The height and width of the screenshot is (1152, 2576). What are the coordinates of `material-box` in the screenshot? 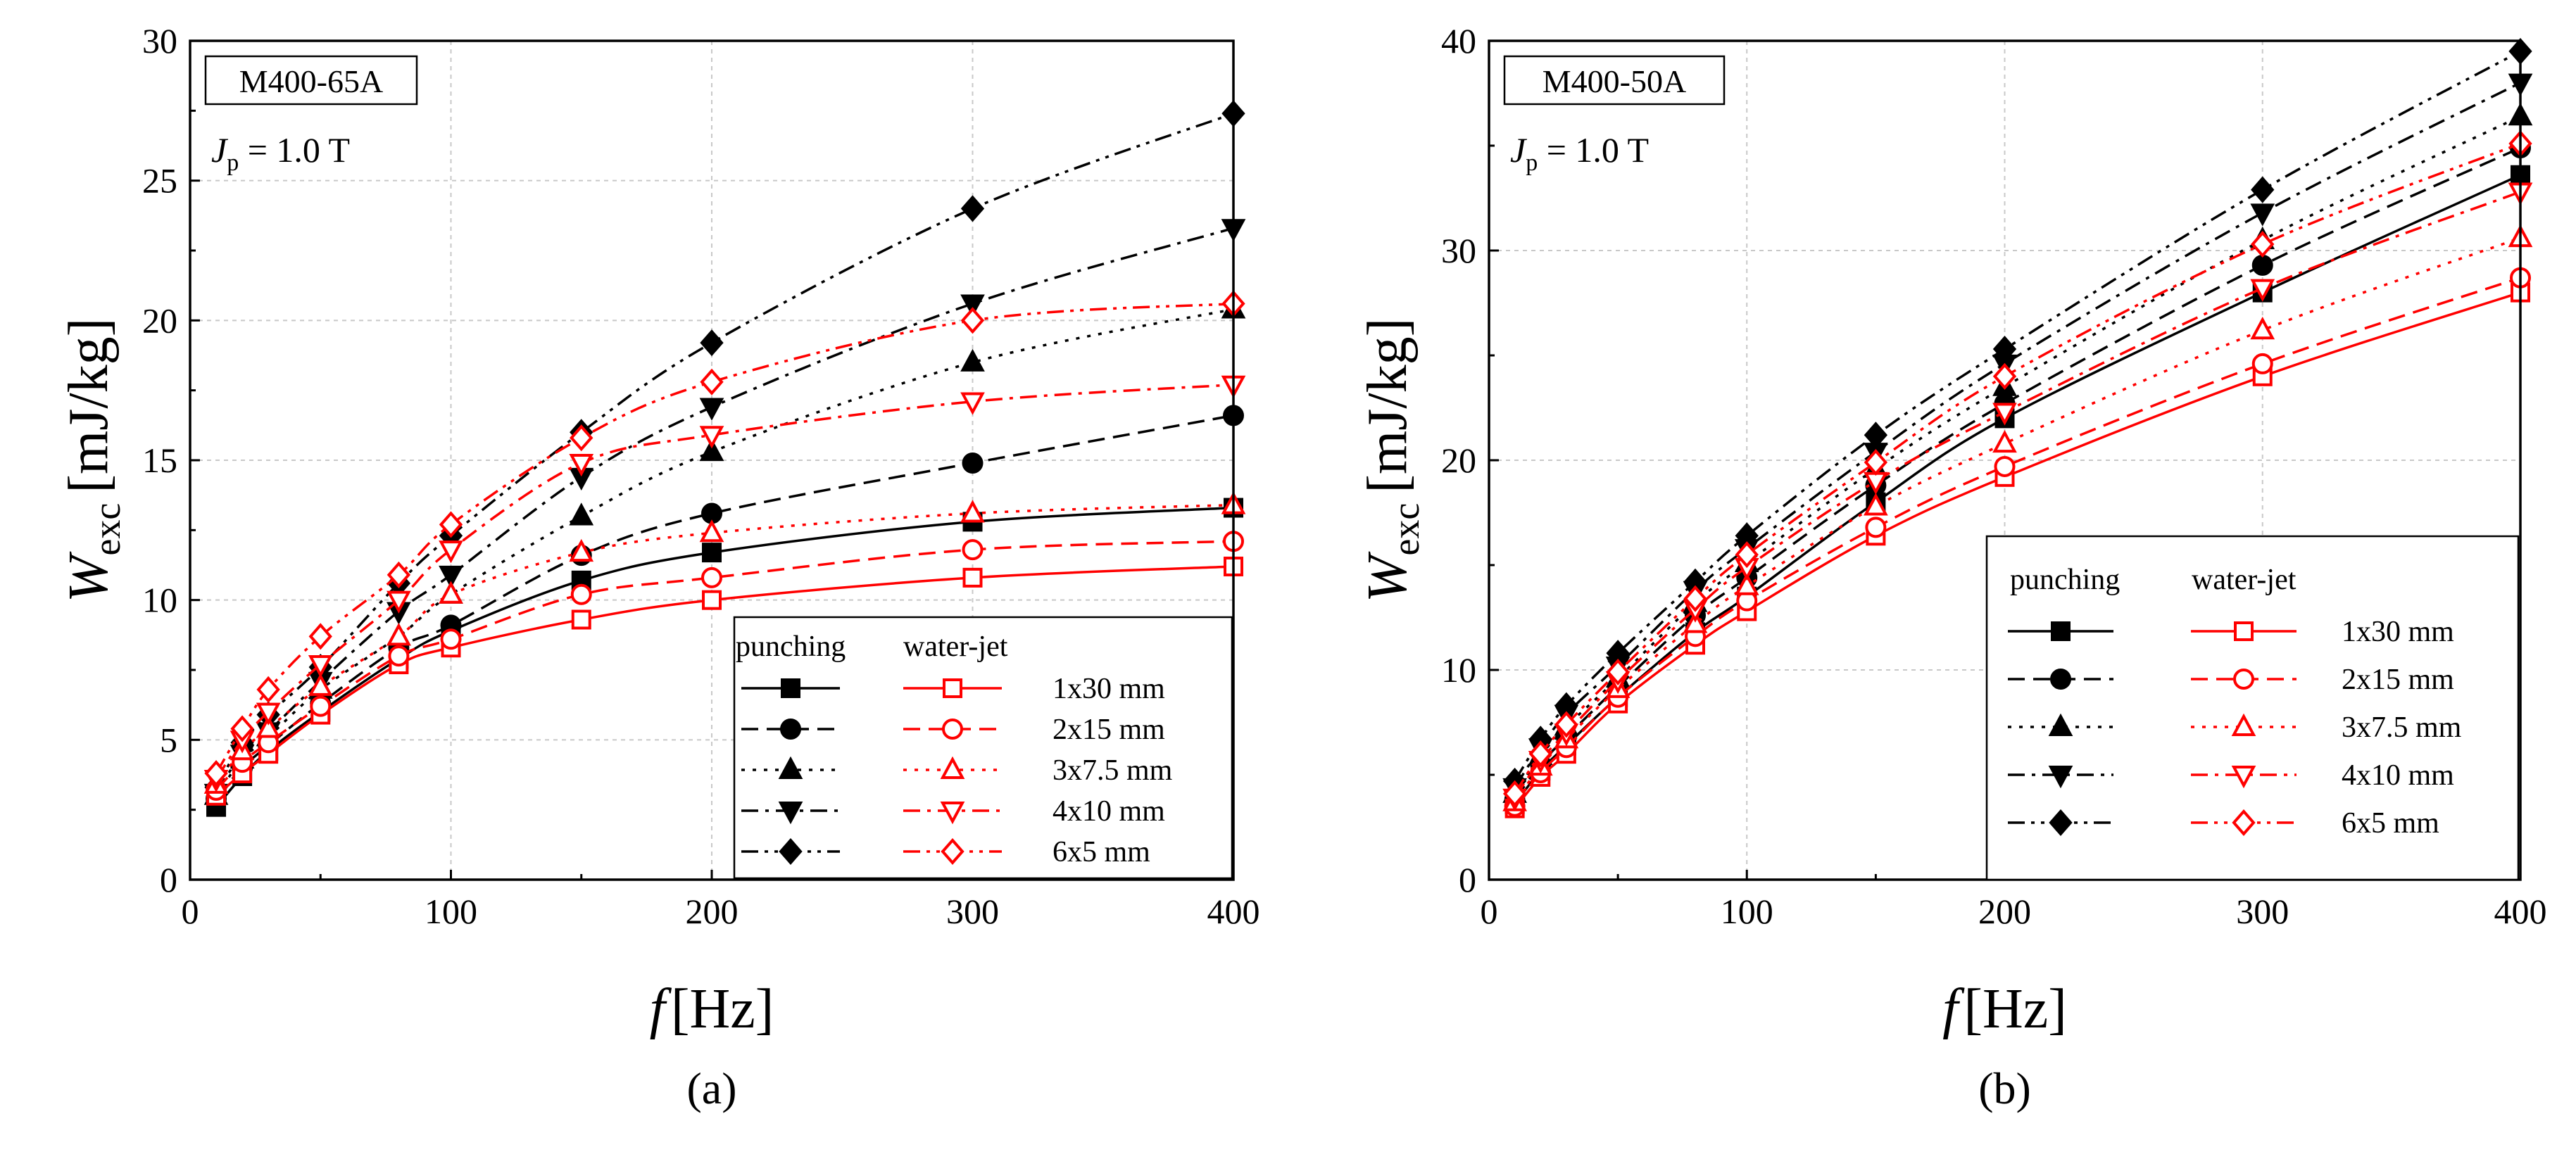 It's located at (1615, 80).